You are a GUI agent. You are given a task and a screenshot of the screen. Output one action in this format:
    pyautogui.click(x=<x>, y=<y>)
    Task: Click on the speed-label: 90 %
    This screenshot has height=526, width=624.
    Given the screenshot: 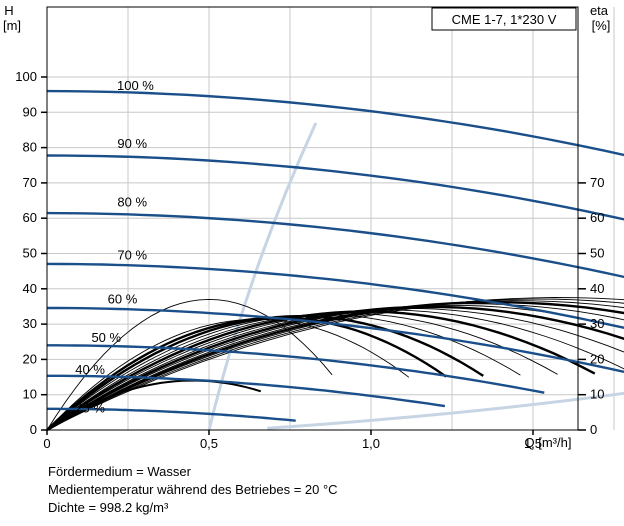 What is the action you would take?
    pyautogui.click(x=132, y=143)
    